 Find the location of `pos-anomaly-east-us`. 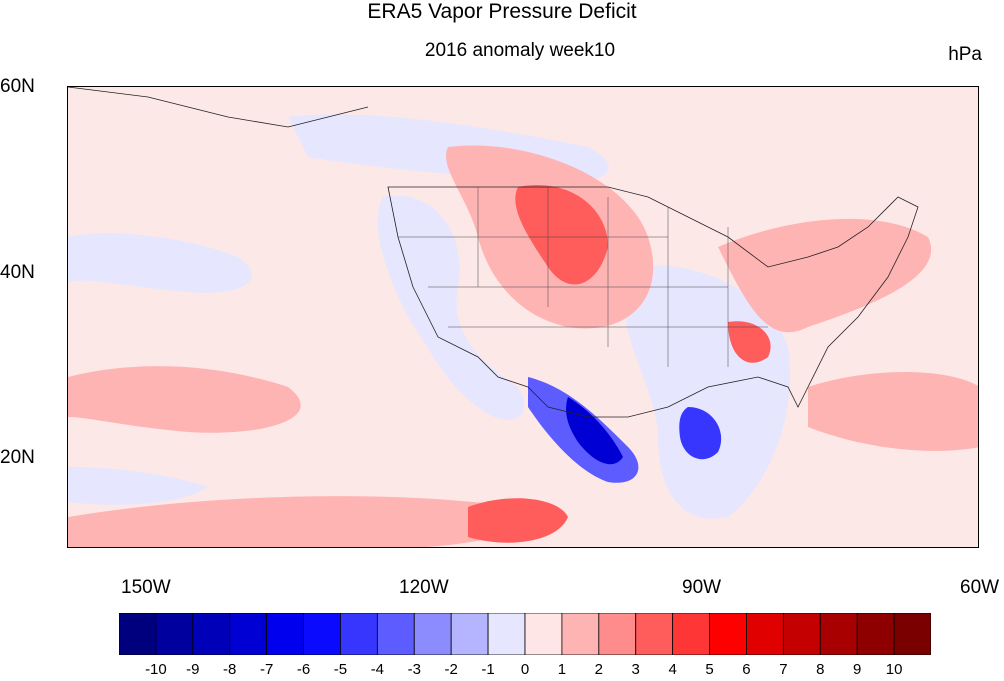

pos-anomaly-east-us is located at coordinates (825, 275).